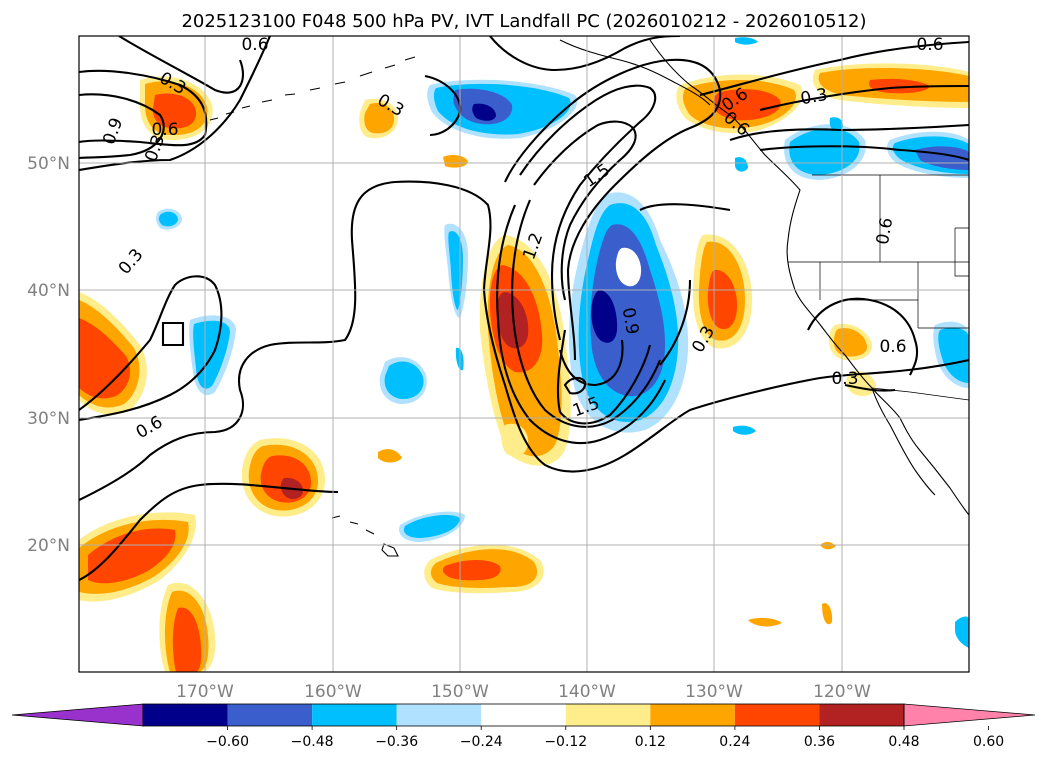 This screenshot has width=1047, height=765. What do you see at coordinates (714, 692) in the screenshot?
I see `longitude-label: 130°W` at bounding box center [714, 692].